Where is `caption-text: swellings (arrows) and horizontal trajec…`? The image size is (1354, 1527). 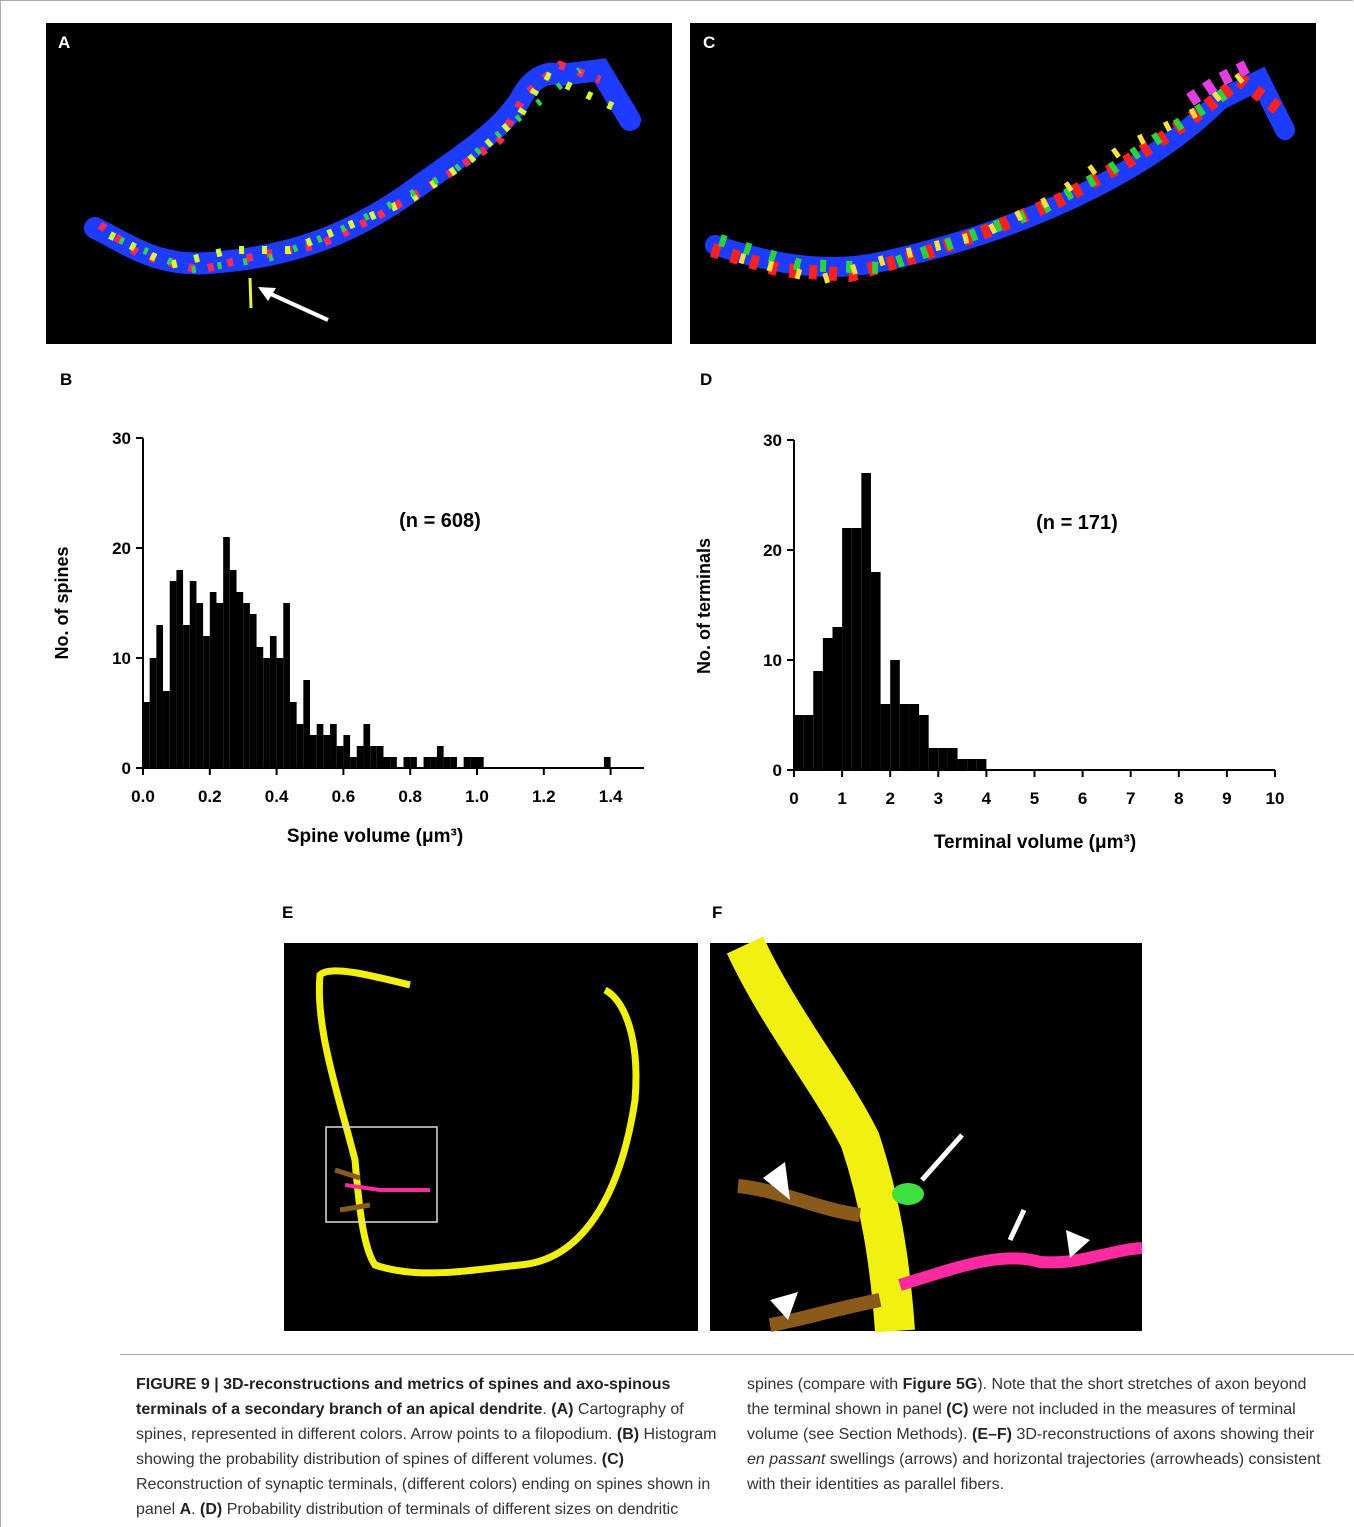
caption-text: swellings (arrows) and horizontal trajec… is located at coordinates (1034, 1472).